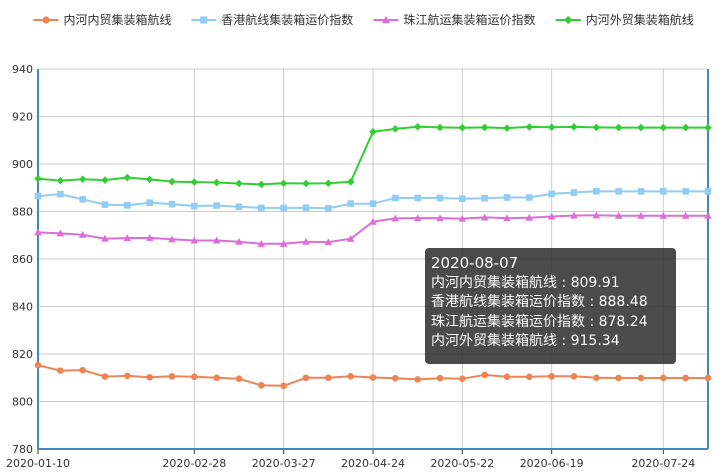 The height and width of the screenshot is (475, 727). I want to click on legend-item-1: 内河内贸集装箱航线, so click(102, 19).